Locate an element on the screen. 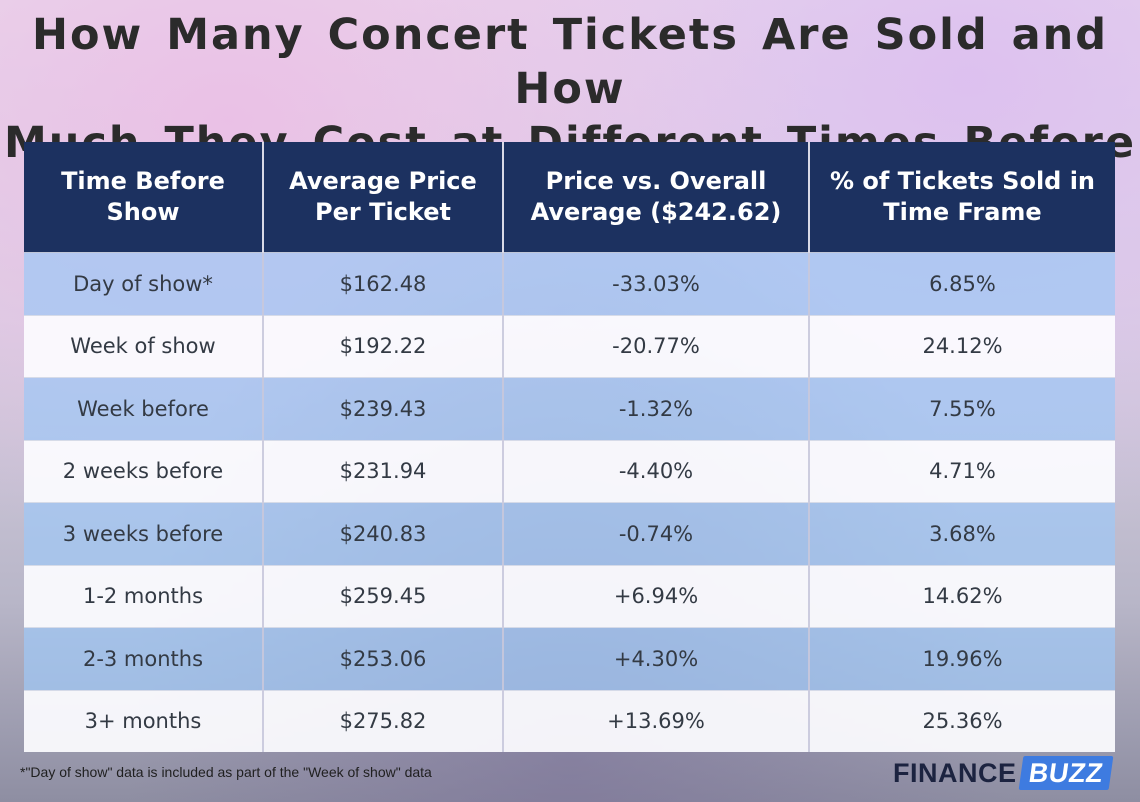 The width and height of the screenshot is (1140, 802). table-row: Week of show $192.22 -20.77% 24.12% is located at coordinates (569, 346).